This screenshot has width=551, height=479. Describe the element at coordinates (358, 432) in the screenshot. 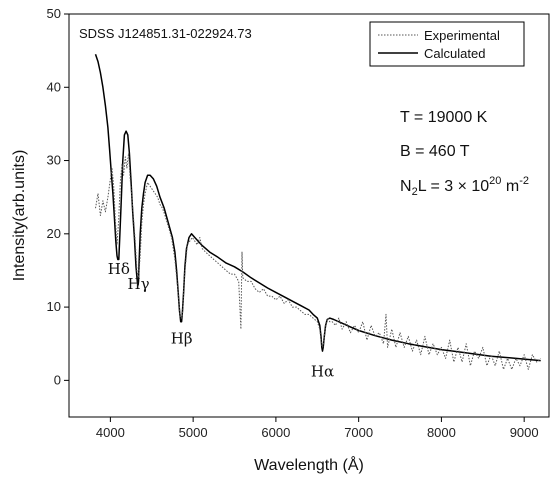

I see `x-tick-label: 7000` at that location.